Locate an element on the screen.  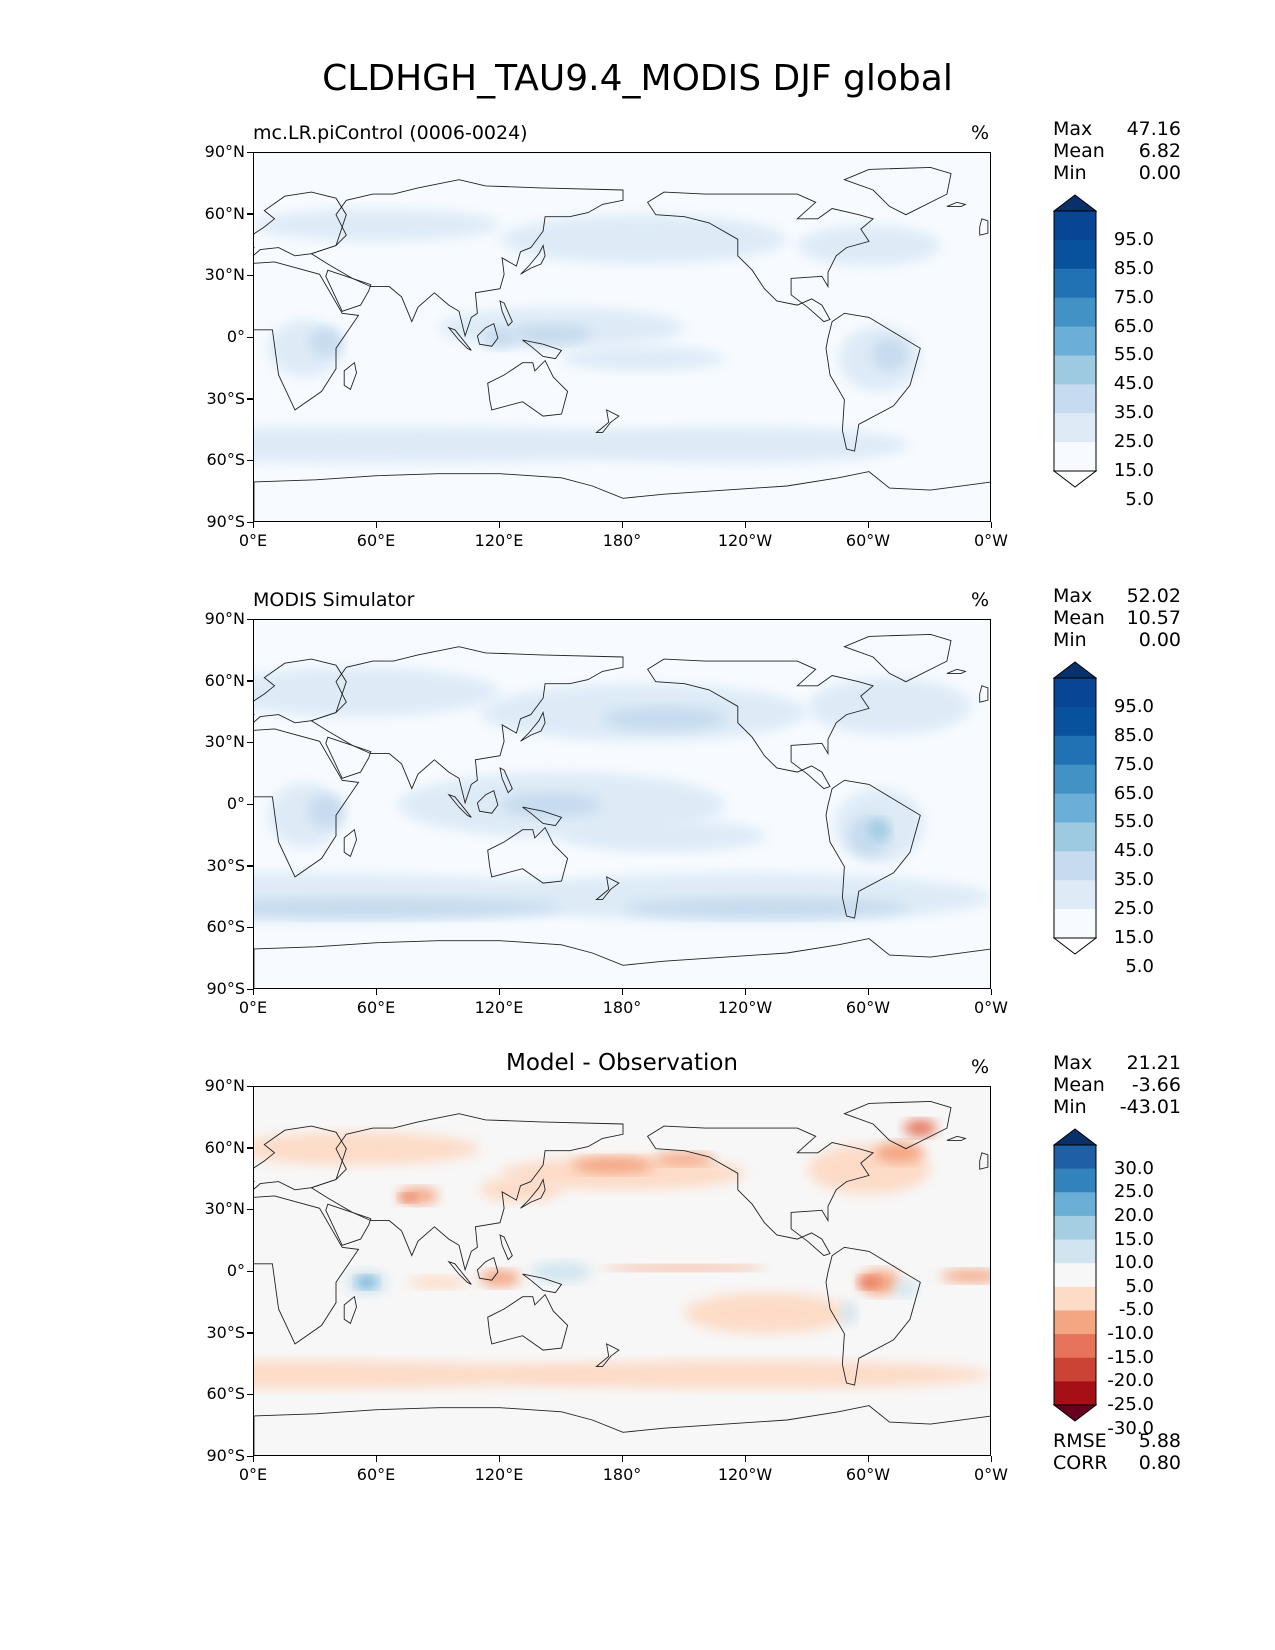
stat-label: CORR is located at coordinates (1080, 1463).